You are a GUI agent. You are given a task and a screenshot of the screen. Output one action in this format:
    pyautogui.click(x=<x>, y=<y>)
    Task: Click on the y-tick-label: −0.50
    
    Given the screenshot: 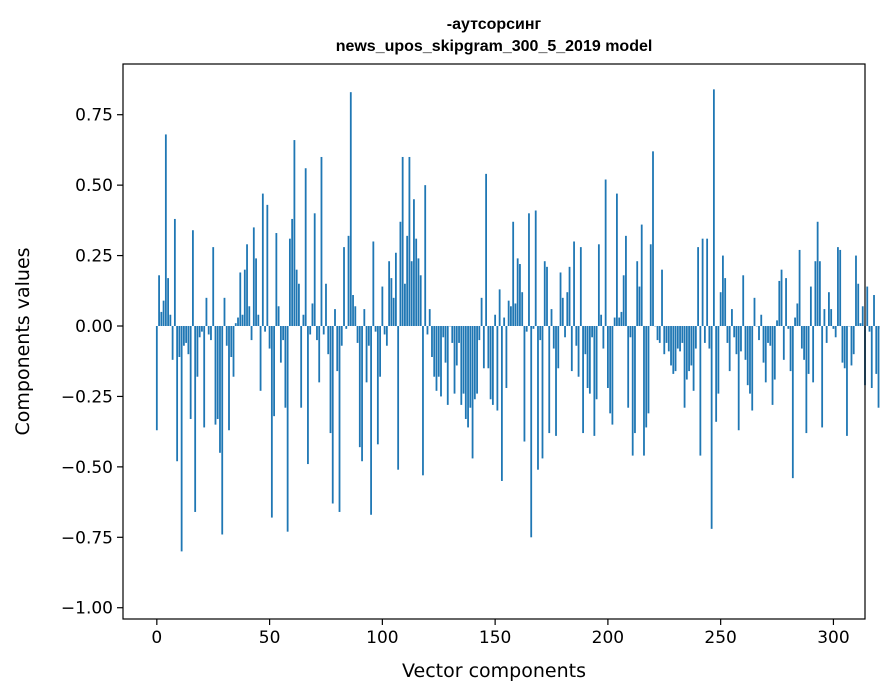 What is the action you would take?
    pyautogui.click(x=87, y=468)
    